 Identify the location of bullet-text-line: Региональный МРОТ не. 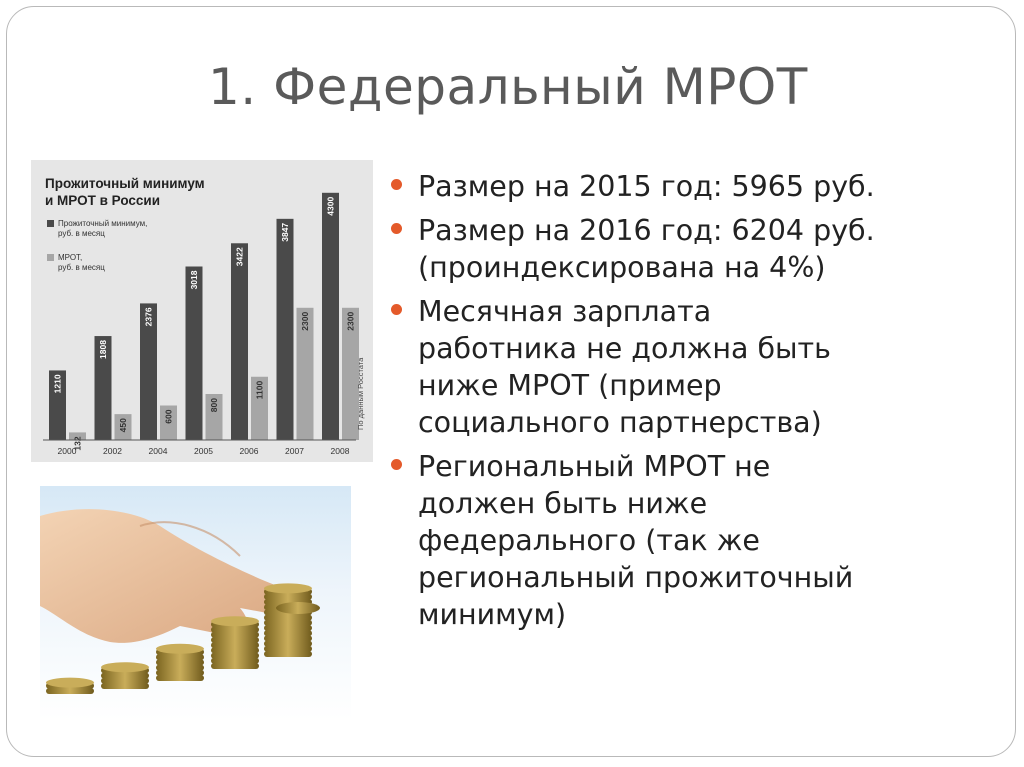
(594, 466).